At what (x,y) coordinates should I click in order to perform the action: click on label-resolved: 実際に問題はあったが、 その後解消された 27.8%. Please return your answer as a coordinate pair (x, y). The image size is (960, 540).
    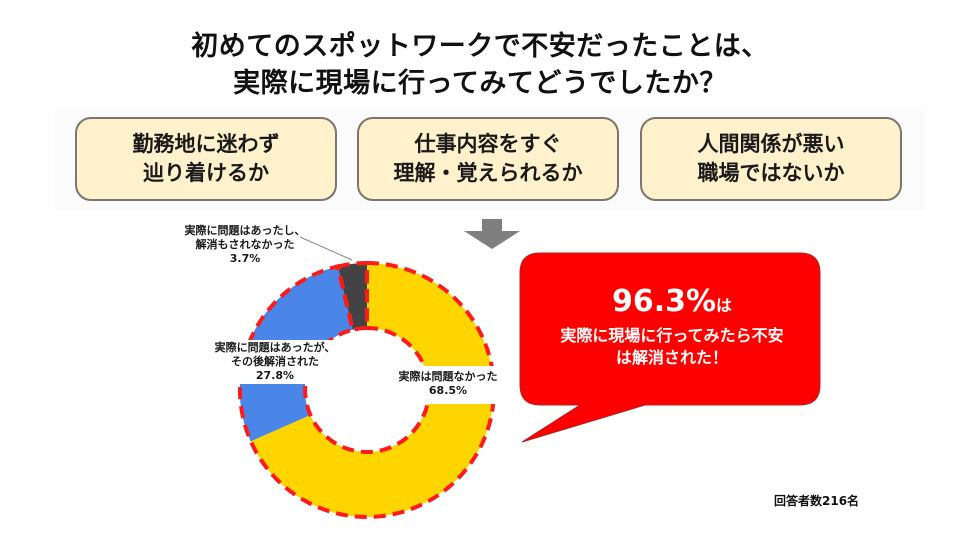
    Looking at the image, I should click on (275, 362).